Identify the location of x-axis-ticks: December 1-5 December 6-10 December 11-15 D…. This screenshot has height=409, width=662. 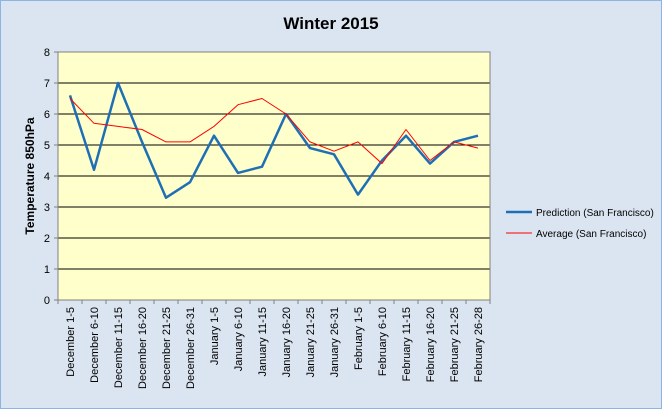
(274, 344).